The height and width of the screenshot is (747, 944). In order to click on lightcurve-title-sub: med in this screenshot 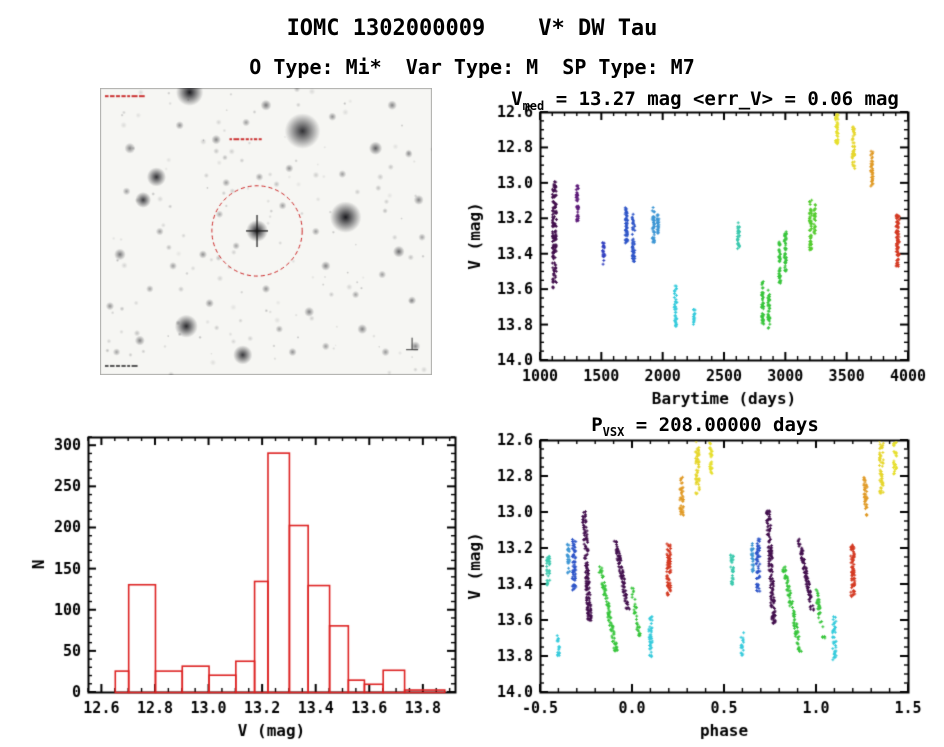, I will do `click(533, 105)`.